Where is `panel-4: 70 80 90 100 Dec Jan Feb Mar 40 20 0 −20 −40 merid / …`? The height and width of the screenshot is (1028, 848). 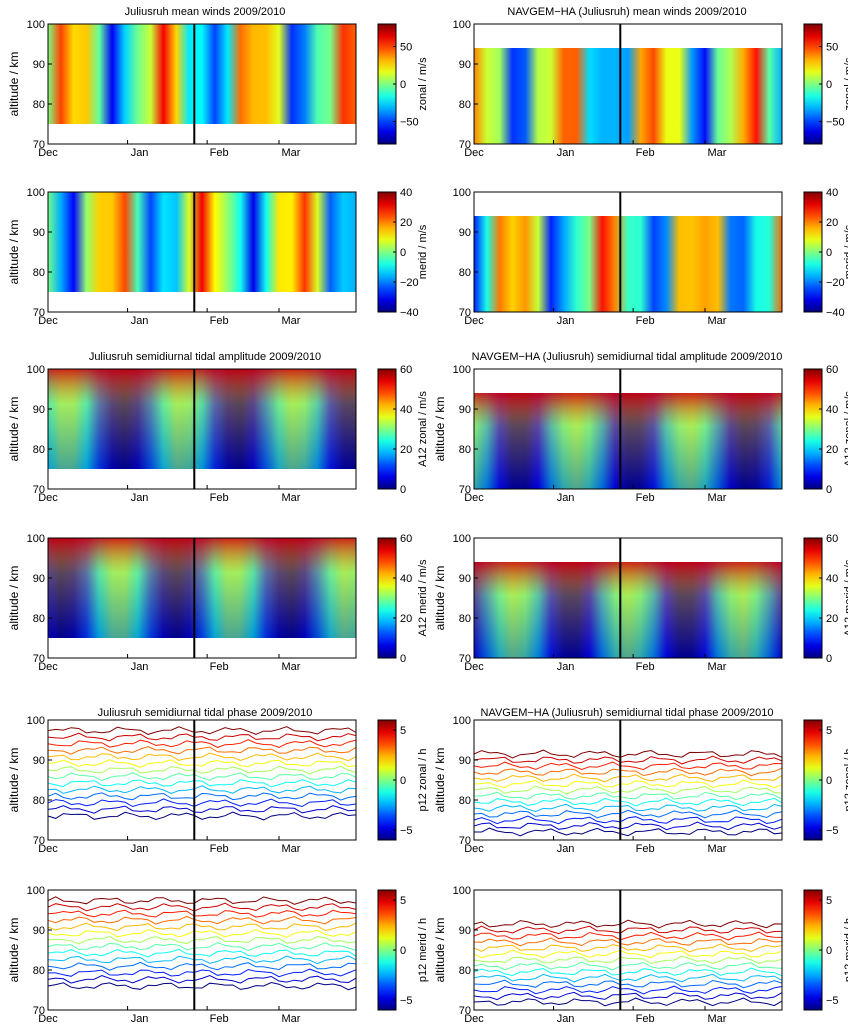 panel-4: 70 80 90 100 Dec Jan Feb Mar 40 20 0 −20 −40 merid / … is located at coordinates (650, 257).